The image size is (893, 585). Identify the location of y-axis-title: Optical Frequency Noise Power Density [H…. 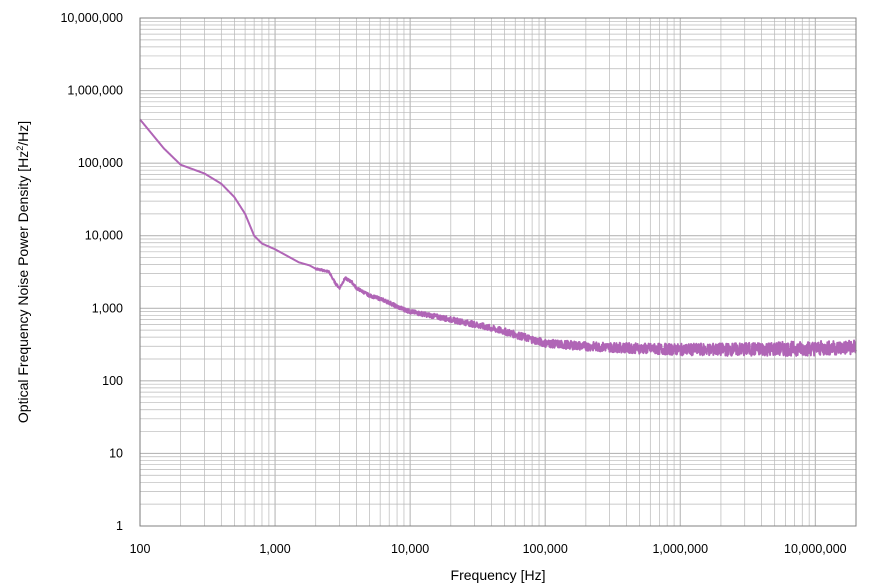
(23, 272).